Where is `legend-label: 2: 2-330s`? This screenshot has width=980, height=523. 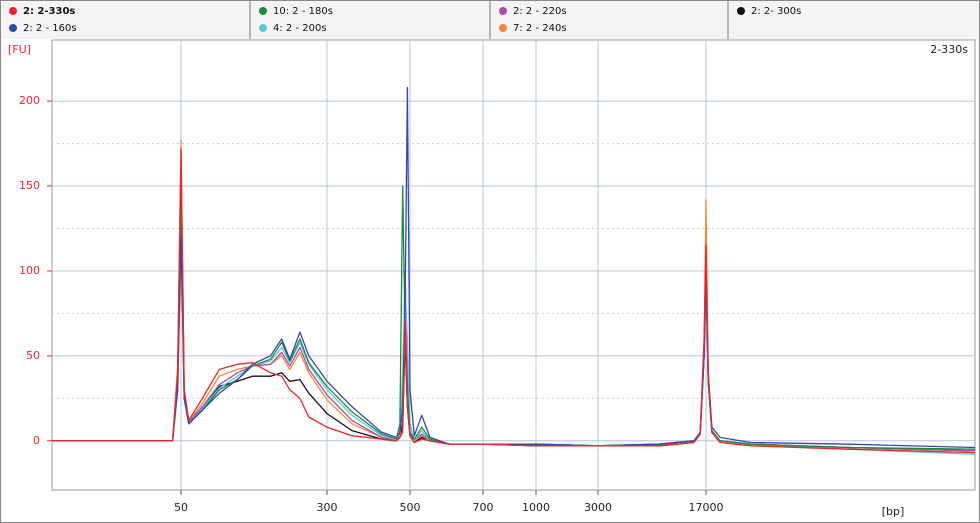 legend-label: 2: 2-330s is located at coordinates (49, 11).